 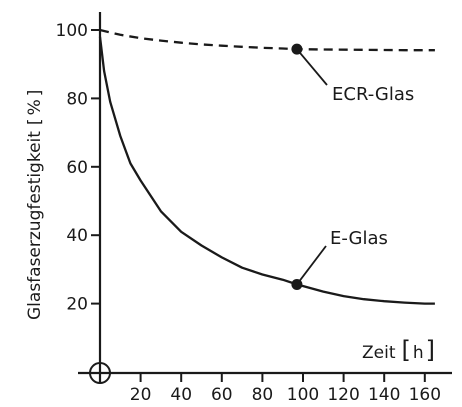 I want to click on y-tick-label: 100, so click(x=72, y=31).